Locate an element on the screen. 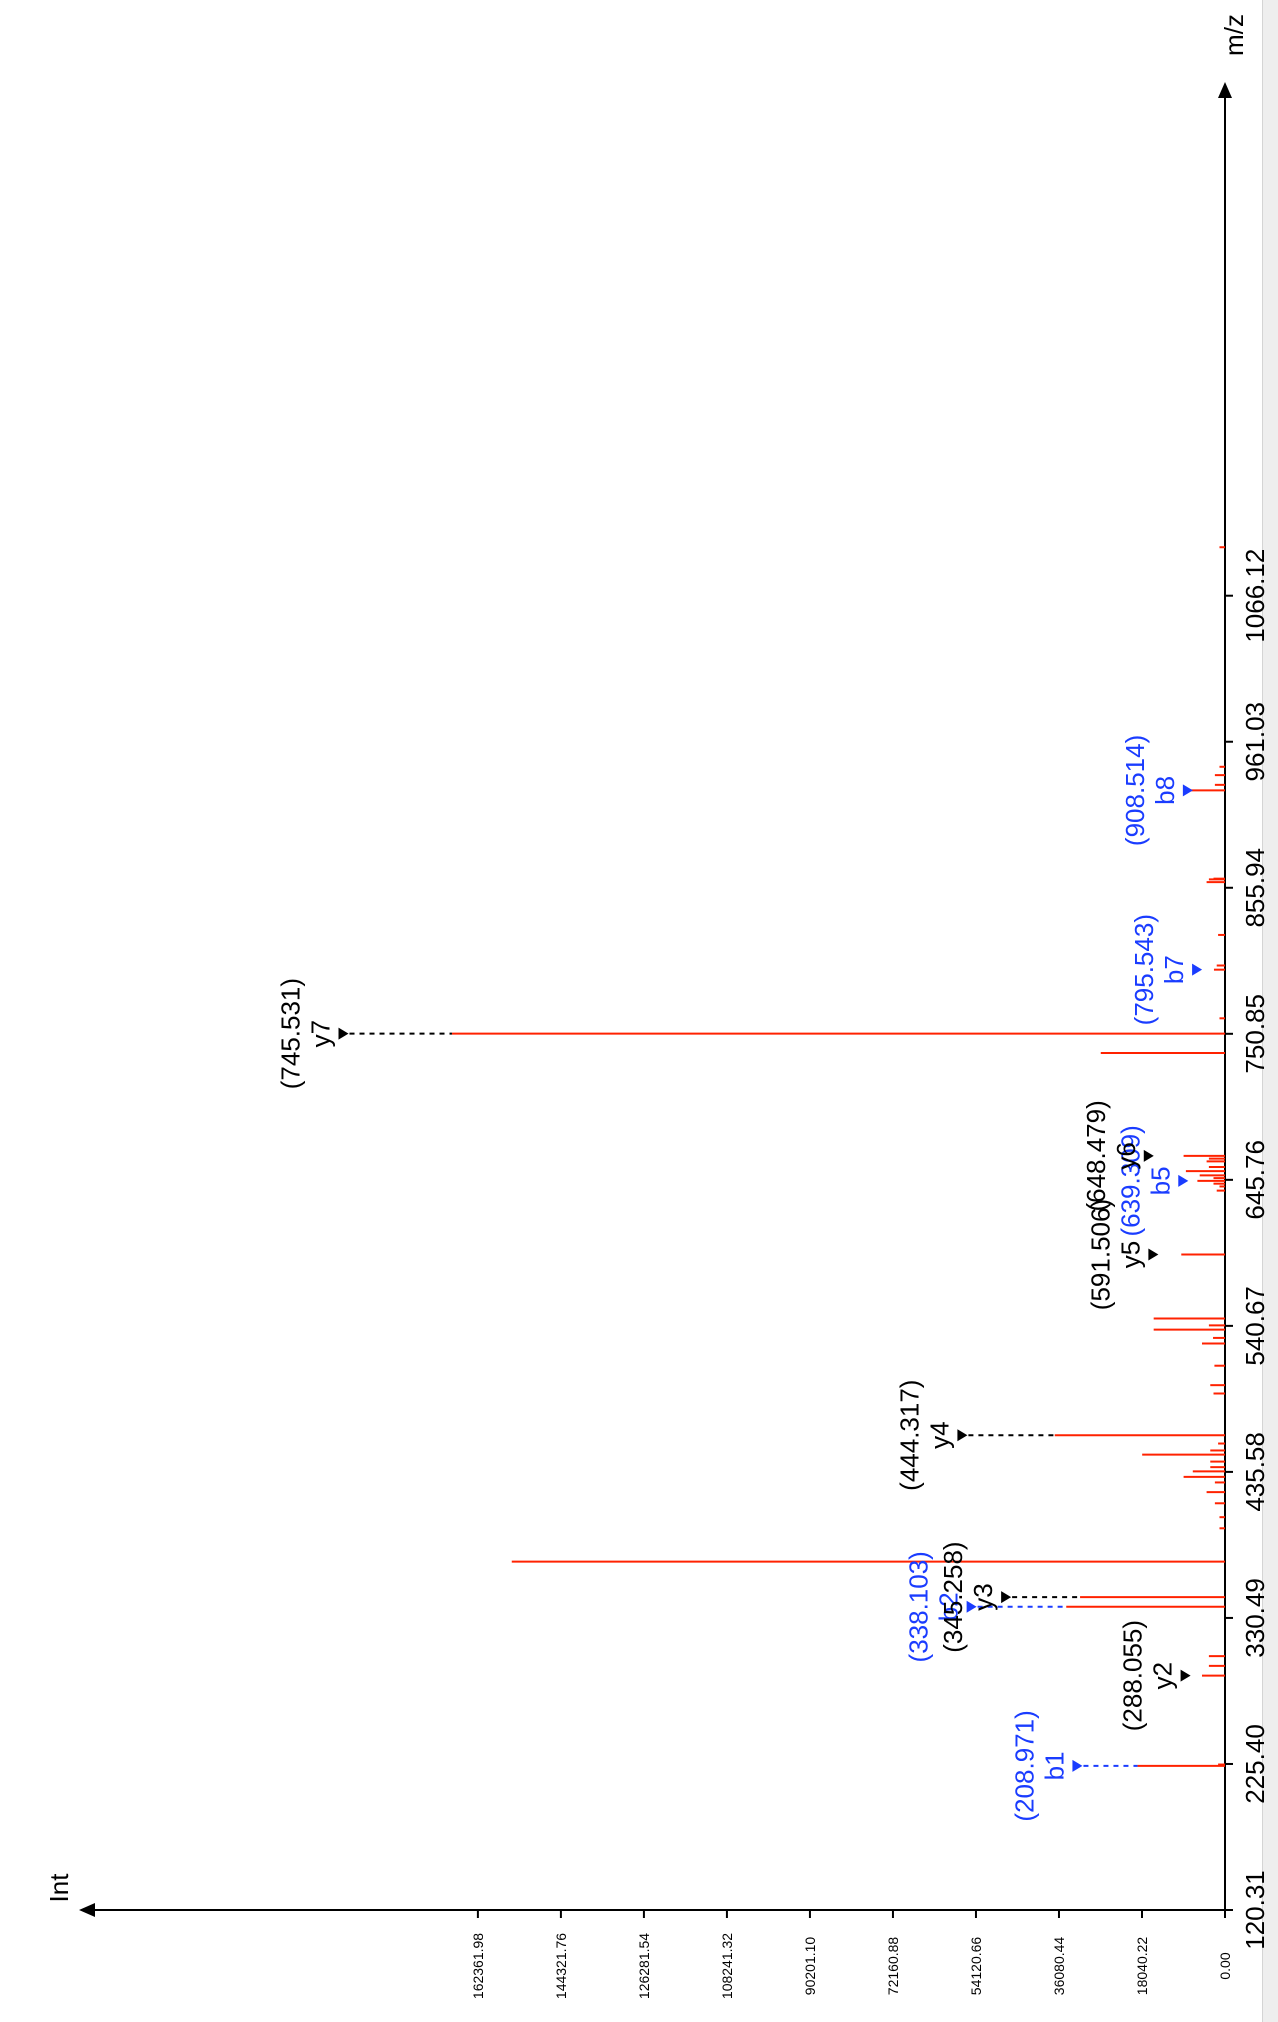  ion-name-label: y6 is located at coordinates (1126, 1155).